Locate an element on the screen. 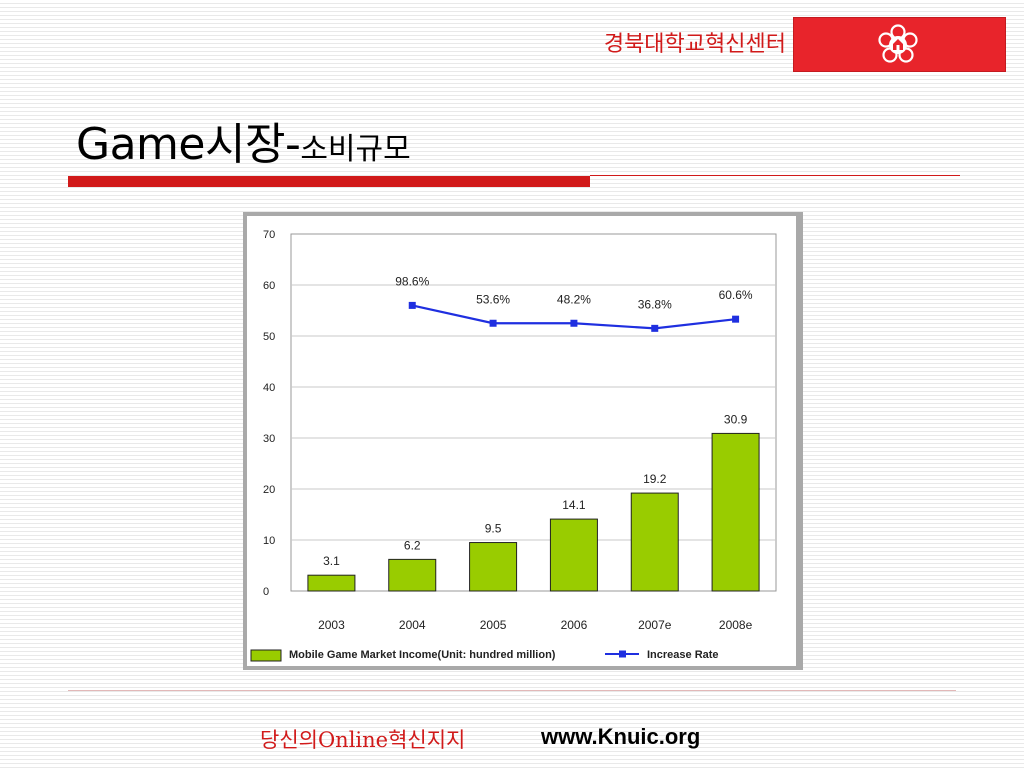 The image size is (1024, 768). x-tick-label: 2005 is located at coordinates (493, 625).